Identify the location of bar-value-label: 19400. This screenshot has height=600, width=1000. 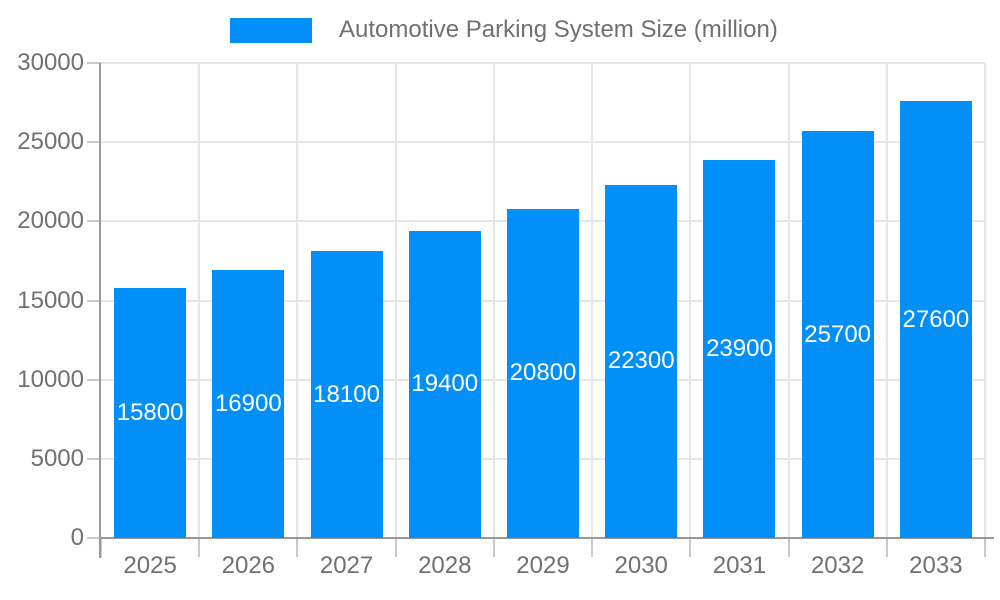
(445, 384).